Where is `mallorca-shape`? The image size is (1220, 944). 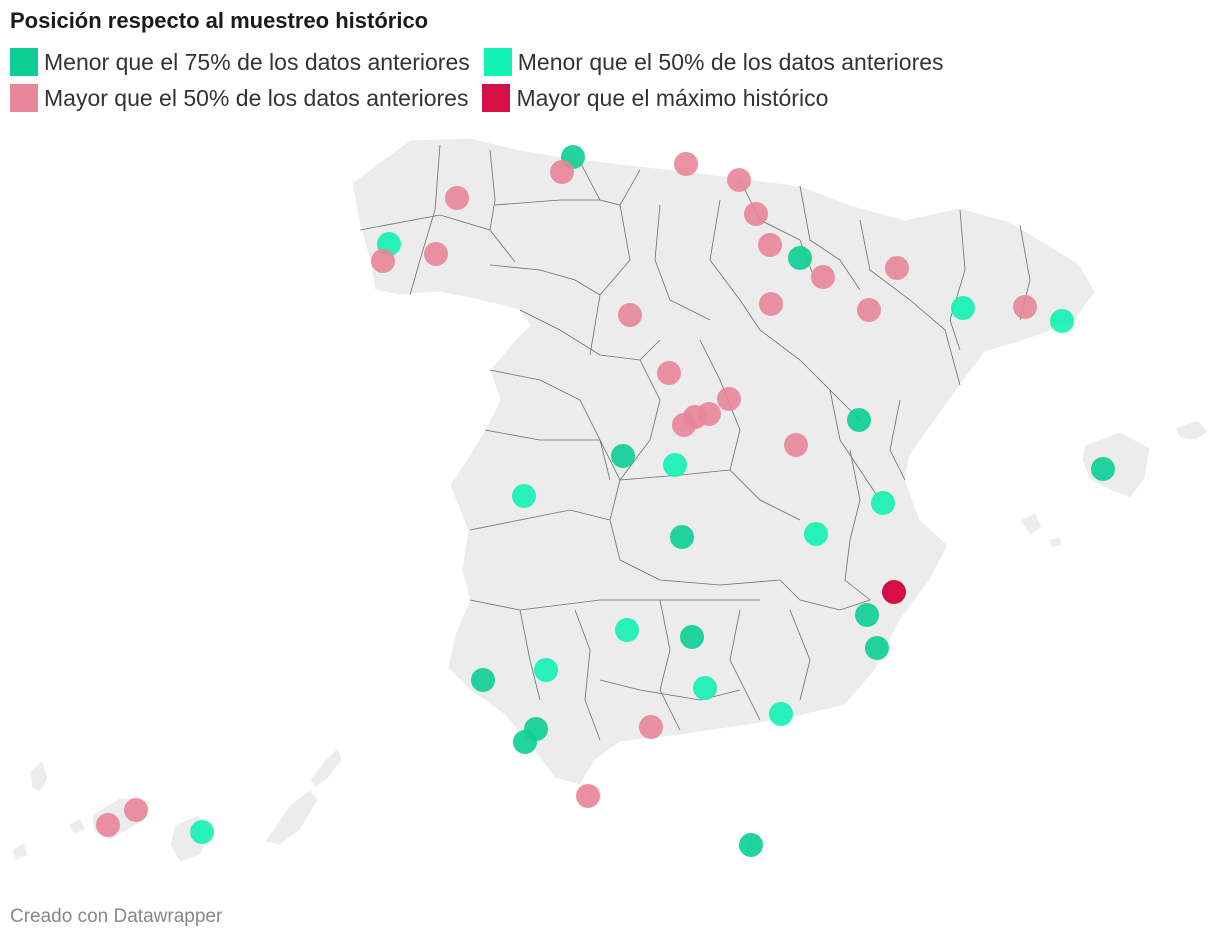 mallorca-shape is located at coordinates (1116, 465).